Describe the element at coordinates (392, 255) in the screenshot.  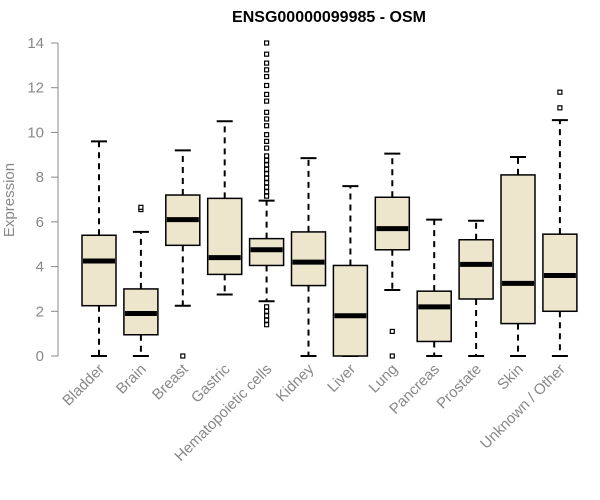
I see `box-lung` at that location.